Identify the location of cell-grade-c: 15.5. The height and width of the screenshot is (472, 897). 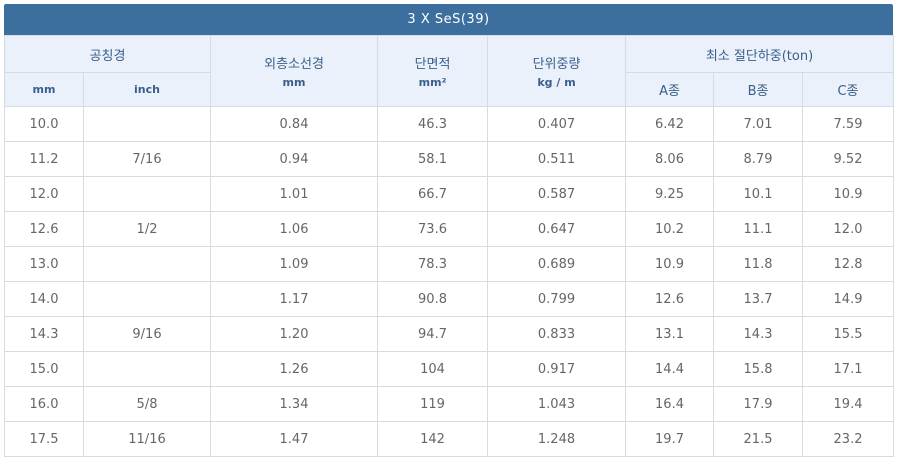
(848, 334).